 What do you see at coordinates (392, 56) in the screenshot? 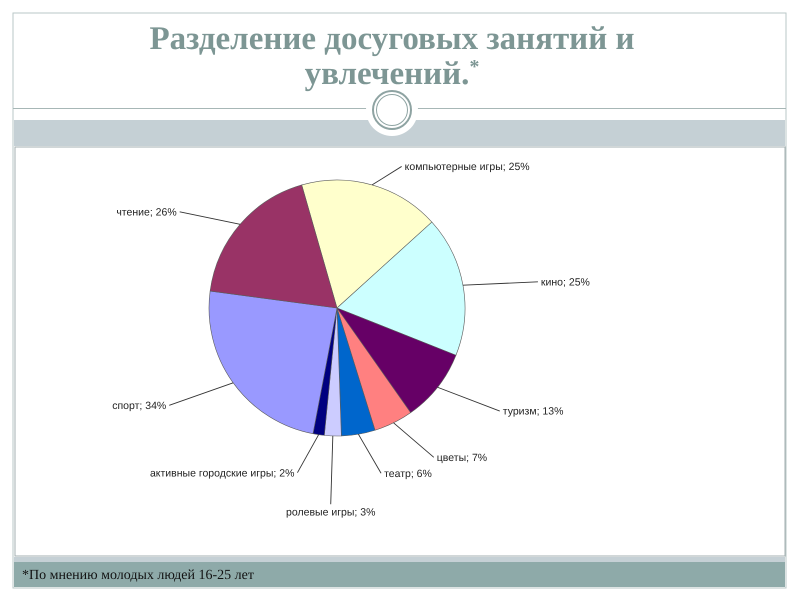
I see `chart-title: Разделение досуговых занятий и увлечений.$^{*}$` at bounding box center [392, 56].